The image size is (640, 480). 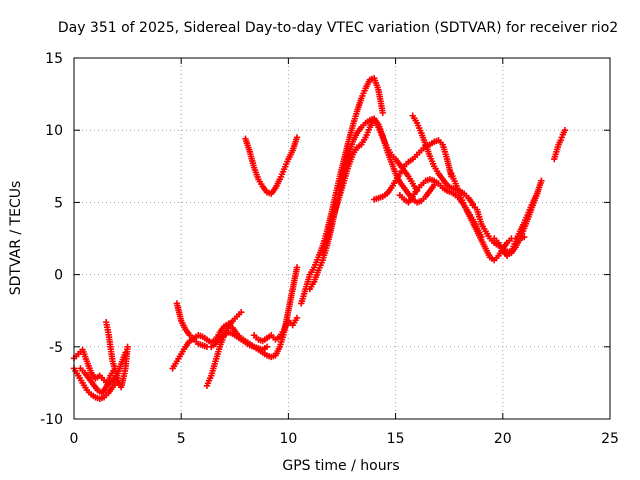 What do you see at coordinates (112, 368) in the screenshot?
I see `series-arc-1e` at bounding box center [112, 368].